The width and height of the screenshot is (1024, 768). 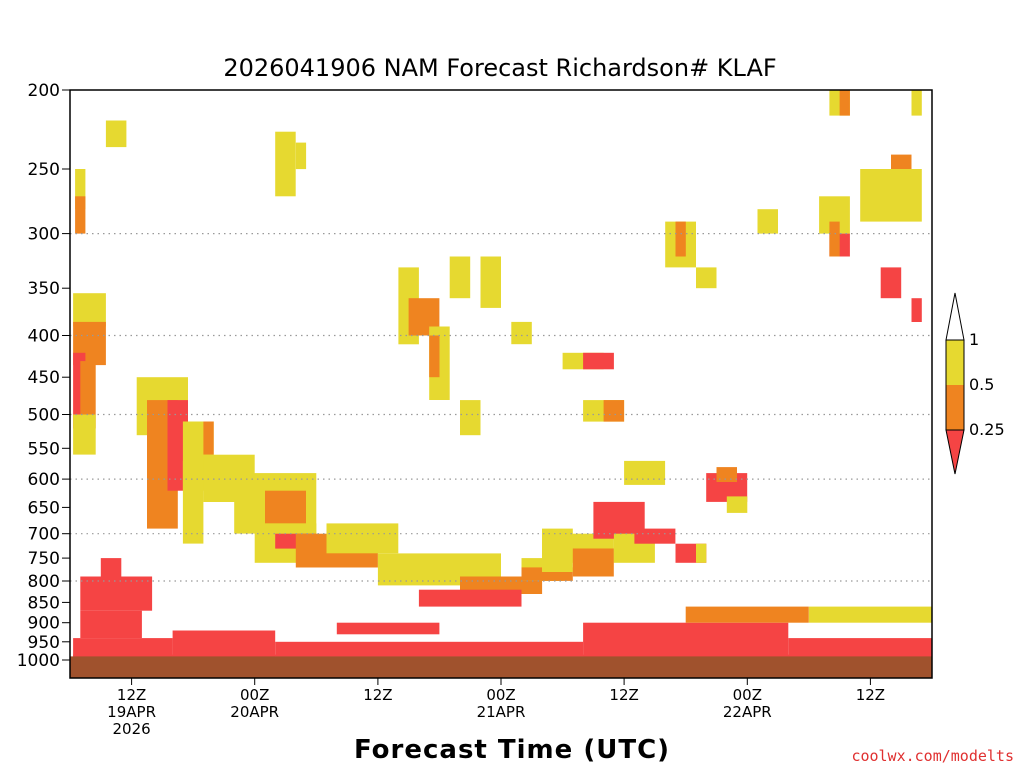 What do you see at coordinates (987, 429) in the screenshot?
I see `legend-label-0-25: 0.25` at bounding box center [987, 429].